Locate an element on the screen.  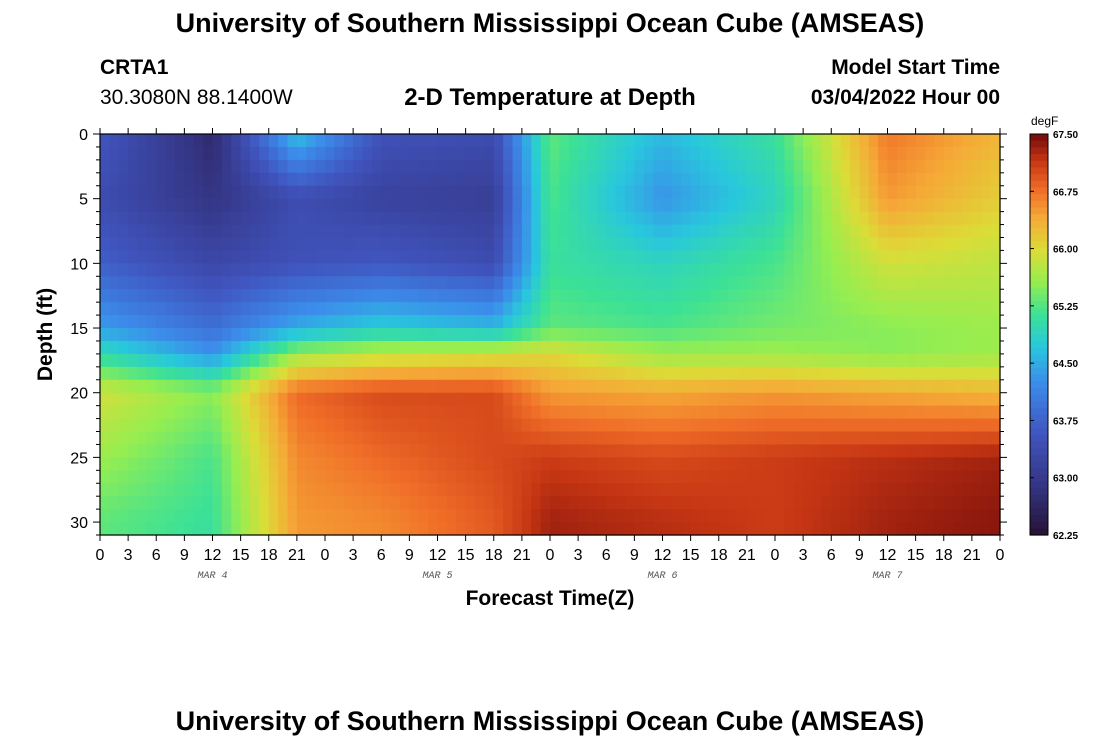
station-location: 30.3080N 88.1400W is located at coordinates (196, 97).